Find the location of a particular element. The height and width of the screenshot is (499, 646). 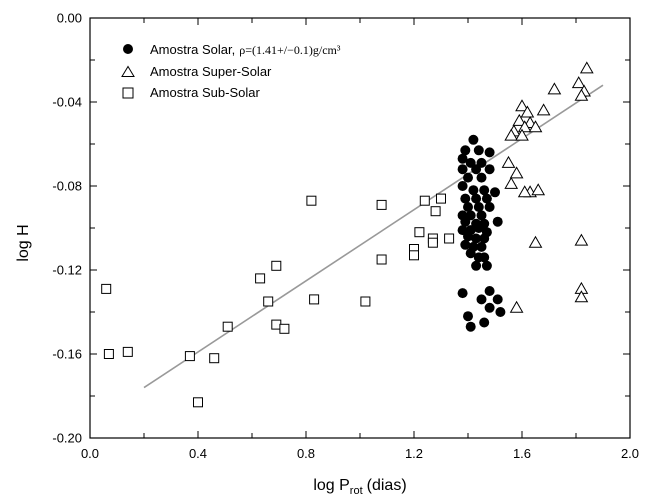

y-axis-title: log H is located at coordinates (23, 242).